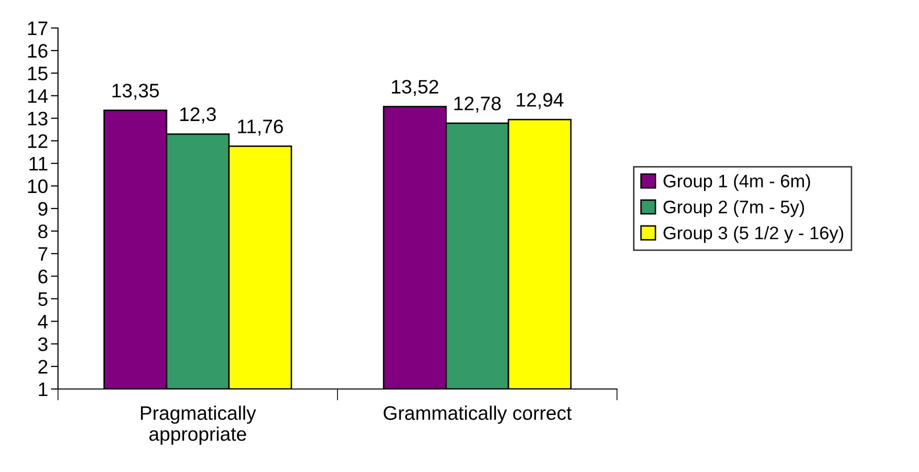  I want to click on x-tick-label: Grammatically correct, so click(478, 415).